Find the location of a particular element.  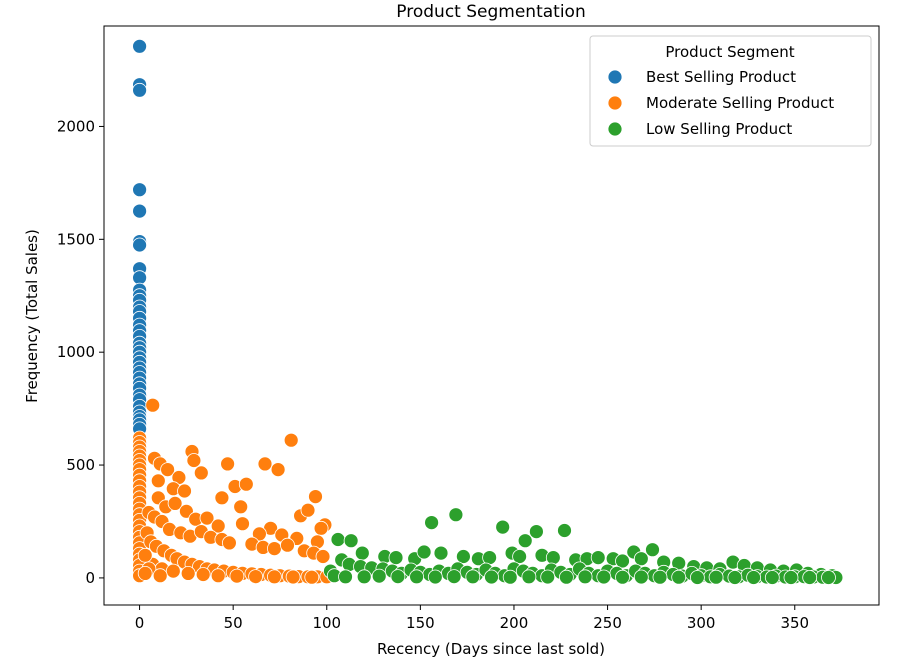

legend-marker-moderate-selling is located at coordinates (615, 103).